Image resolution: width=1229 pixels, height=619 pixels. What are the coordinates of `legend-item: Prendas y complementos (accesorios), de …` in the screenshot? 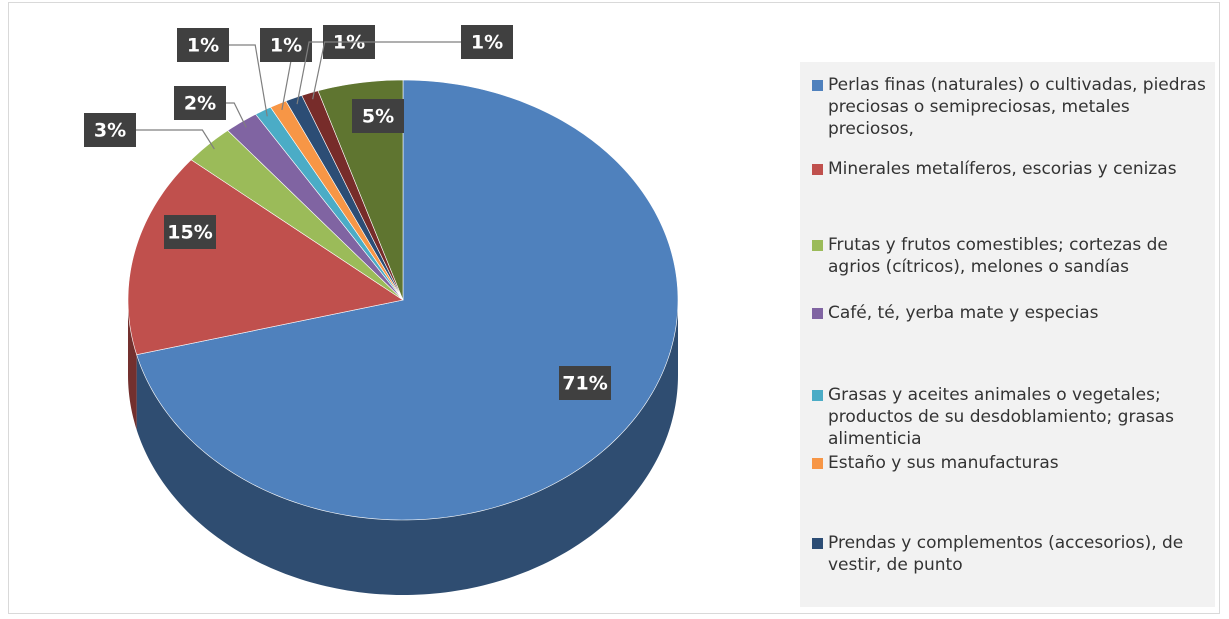 It's located at (1009, 554).